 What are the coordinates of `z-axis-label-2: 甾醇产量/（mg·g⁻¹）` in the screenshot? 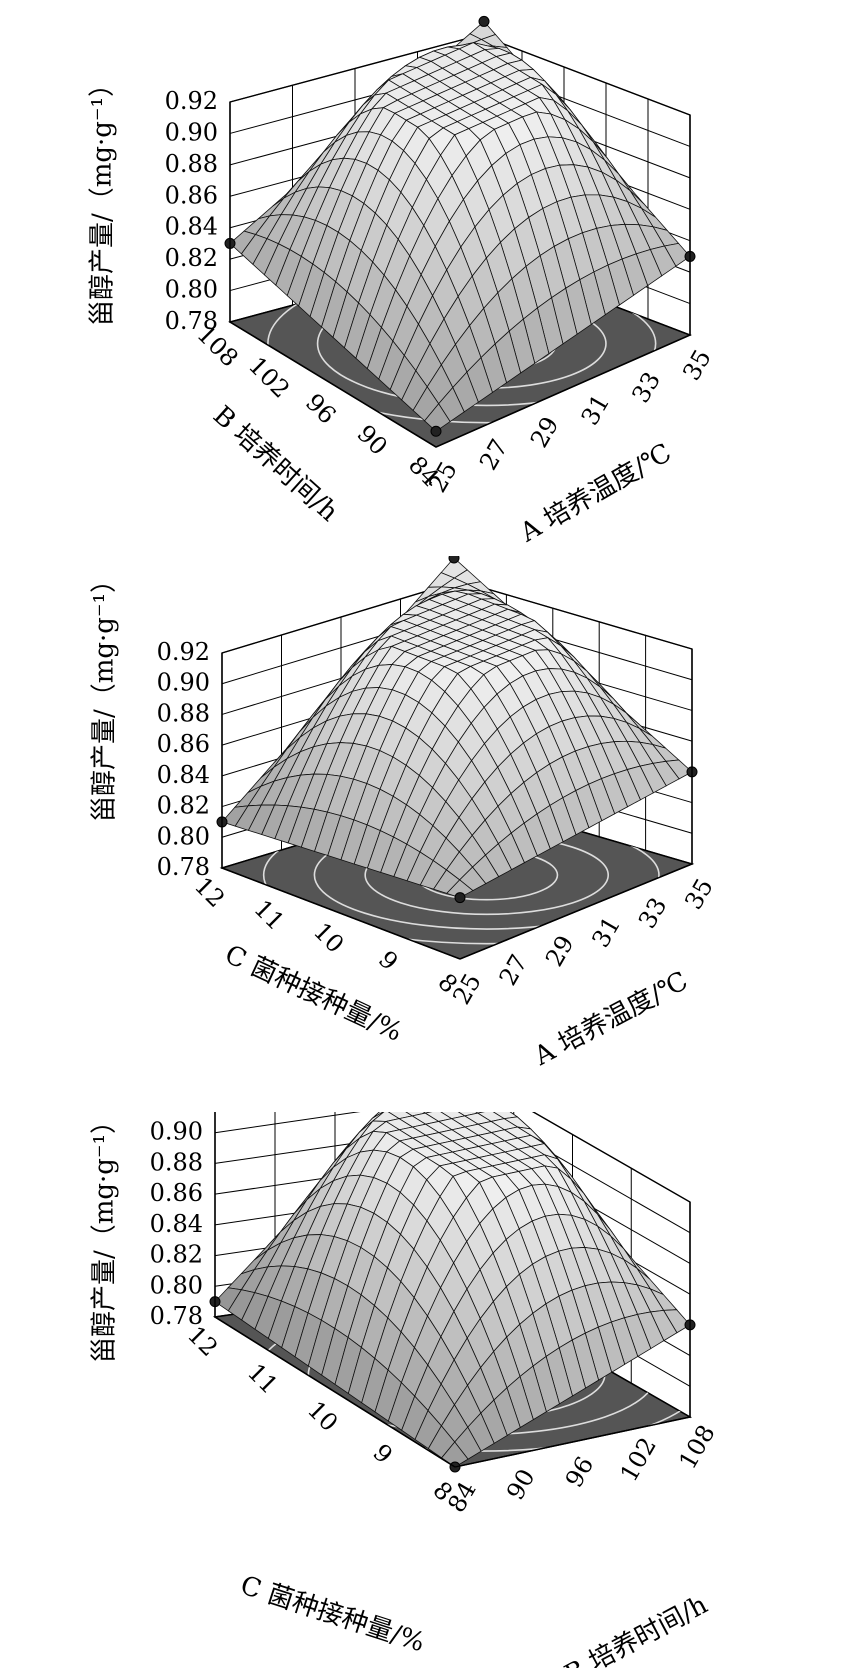 It's located at (104, 694).